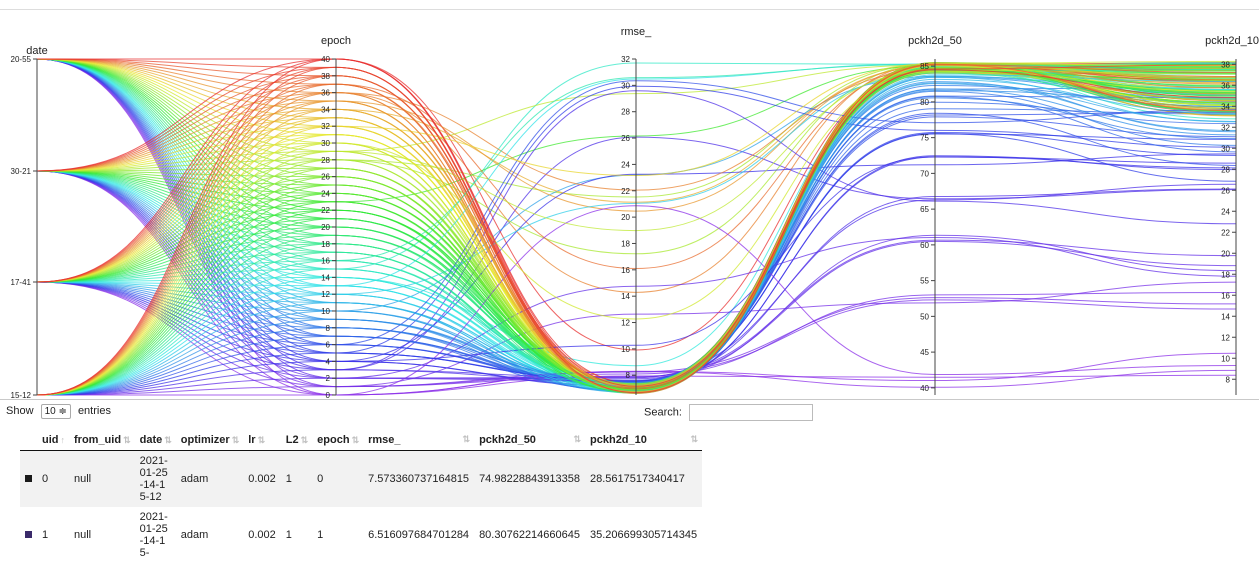  I want to click on cell-l2: 1, so click(296, 478).